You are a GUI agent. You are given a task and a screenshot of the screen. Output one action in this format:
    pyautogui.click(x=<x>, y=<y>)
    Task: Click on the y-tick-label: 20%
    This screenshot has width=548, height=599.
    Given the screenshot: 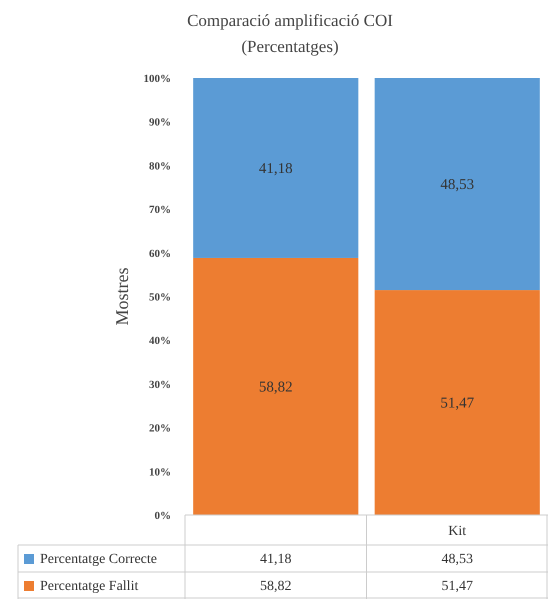 What is the action you would take?
    pyautogui.click(x=160, y=428)
    